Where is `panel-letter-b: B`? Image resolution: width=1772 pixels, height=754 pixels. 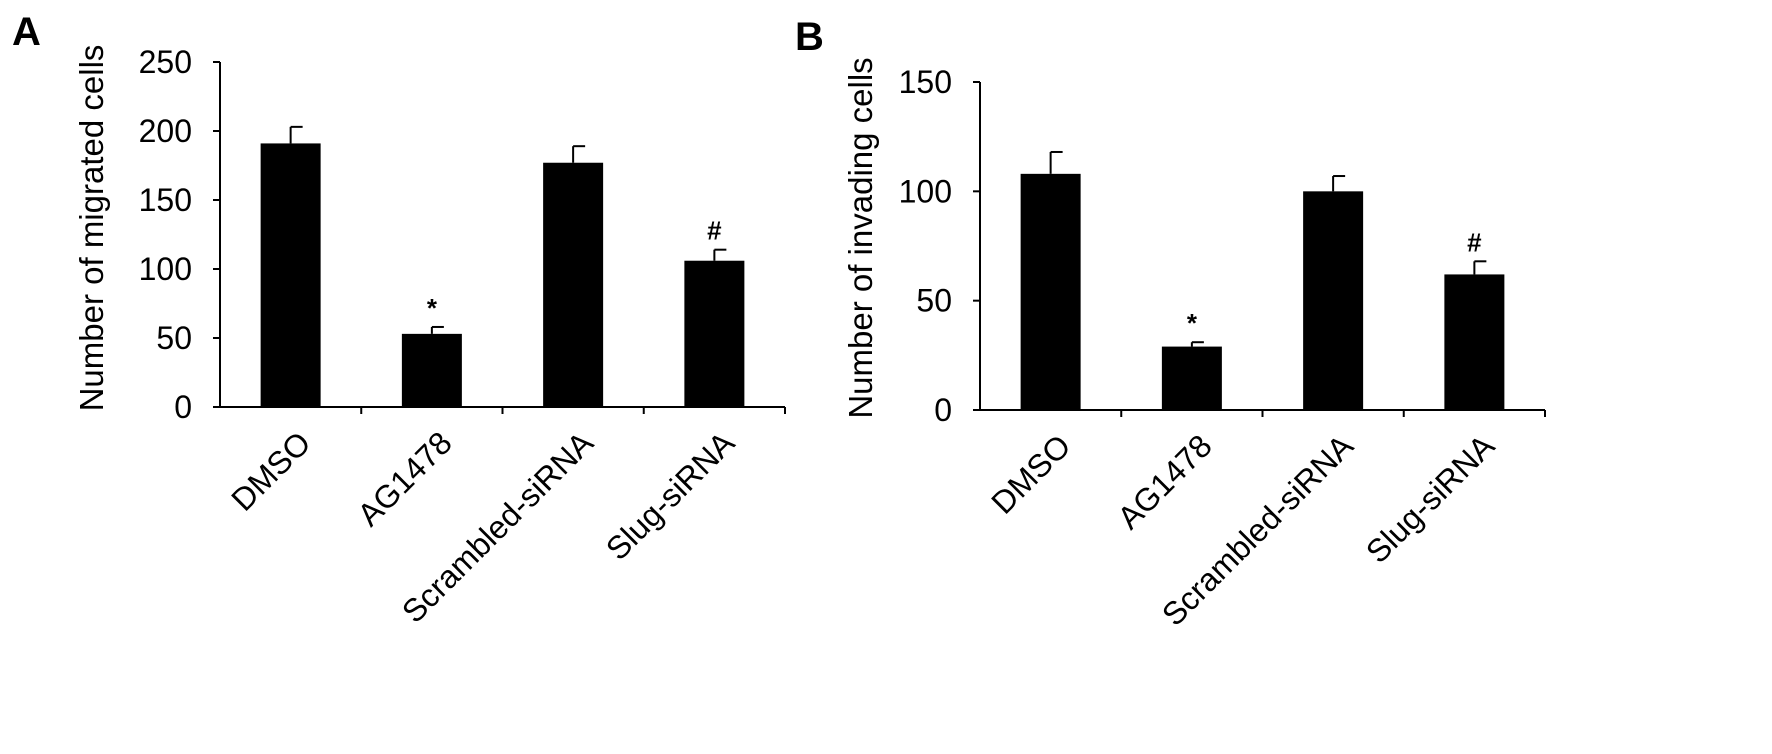 panel-letter-b: B is located at coordinates (809, 37).